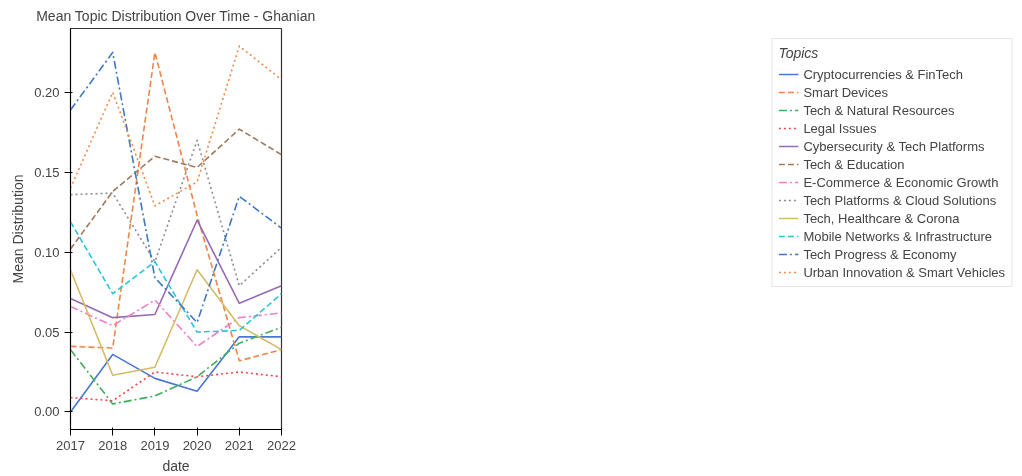 The image size is (1022, 476). I want to click on legend-label: Cryptocurrencies & FinTech, so click(883, 74).